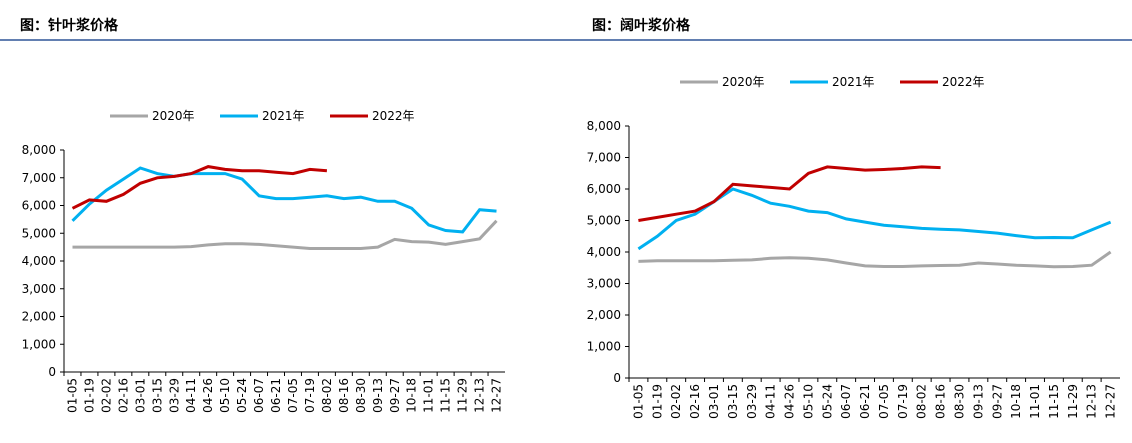 This screenshot has height=443, width=1132. What do you see at coordinates (69, 25) in the screenshot?
I see `chart-title: 图：针叶浆价格` at bounding box center [69, 25].